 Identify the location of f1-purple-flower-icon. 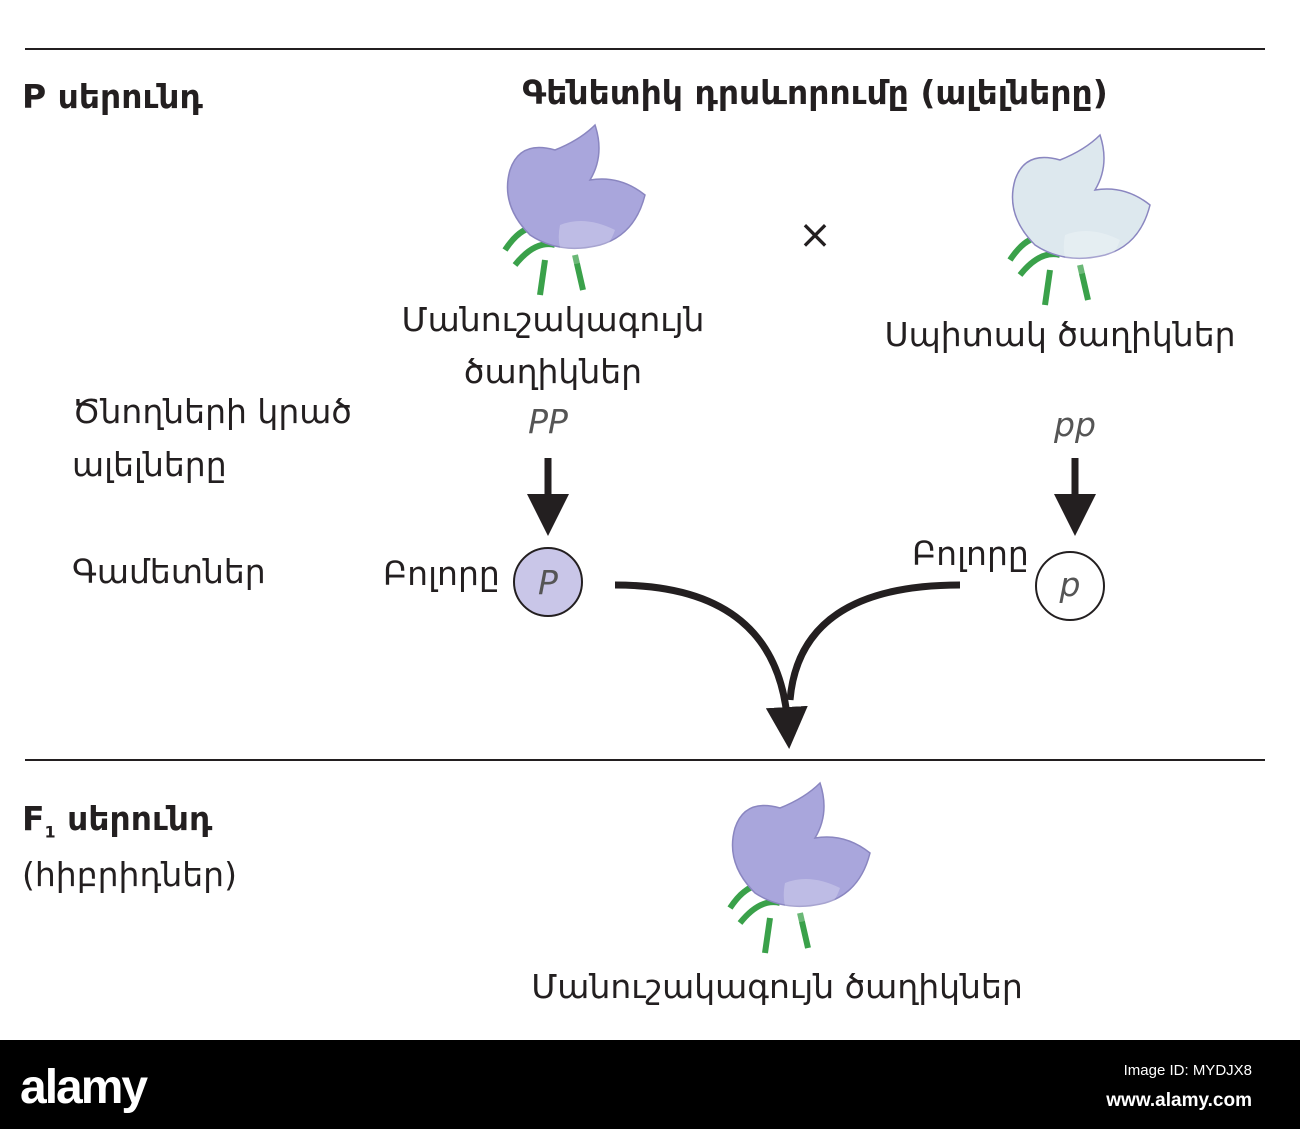
(800, 868).